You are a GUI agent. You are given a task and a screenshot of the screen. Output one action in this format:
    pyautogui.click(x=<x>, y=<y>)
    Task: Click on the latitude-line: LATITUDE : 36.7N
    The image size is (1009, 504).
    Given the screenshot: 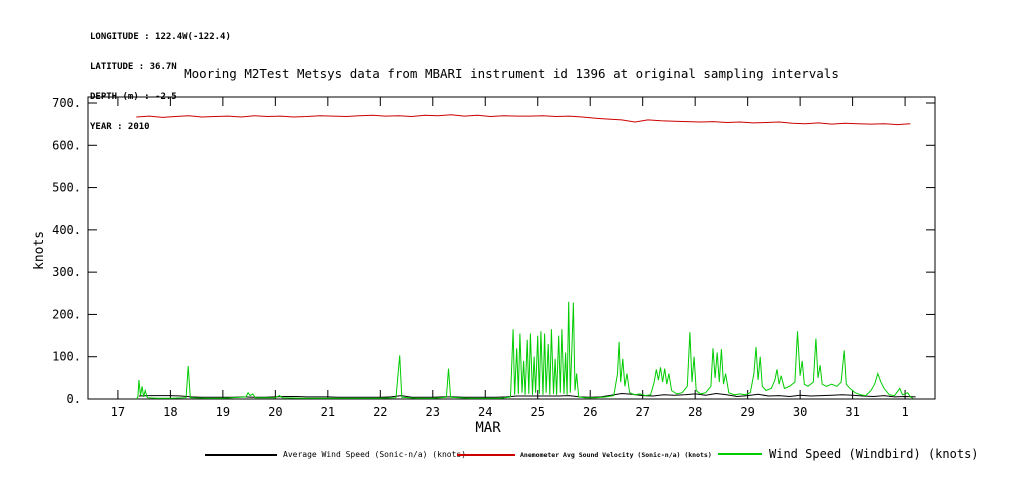 What is the action you would take?
    pyautogui.click(x=133, y=67)
    